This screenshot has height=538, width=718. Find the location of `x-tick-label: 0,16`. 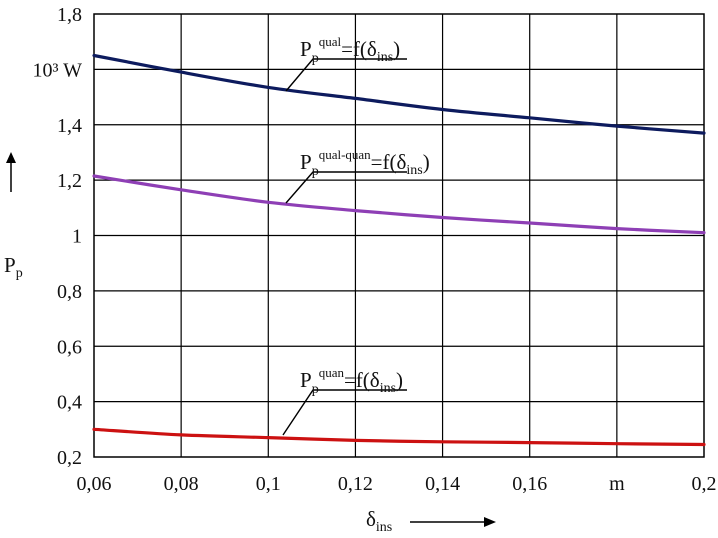

x-tick-label: 0,16 is located at coordinates (529, 484).